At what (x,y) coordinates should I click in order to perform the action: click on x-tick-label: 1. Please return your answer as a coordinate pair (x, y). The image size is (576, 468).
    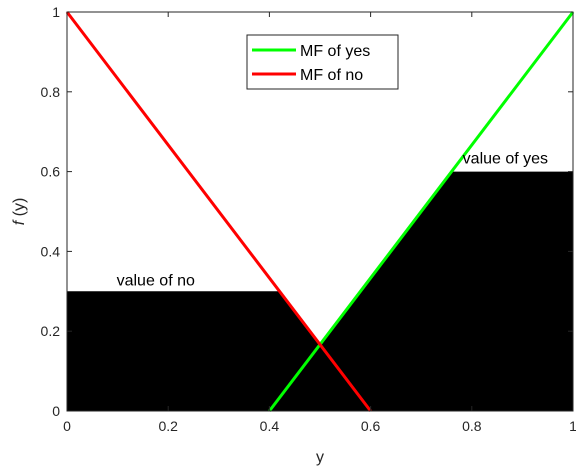
    Looking at the image, I should click on (572, 426).